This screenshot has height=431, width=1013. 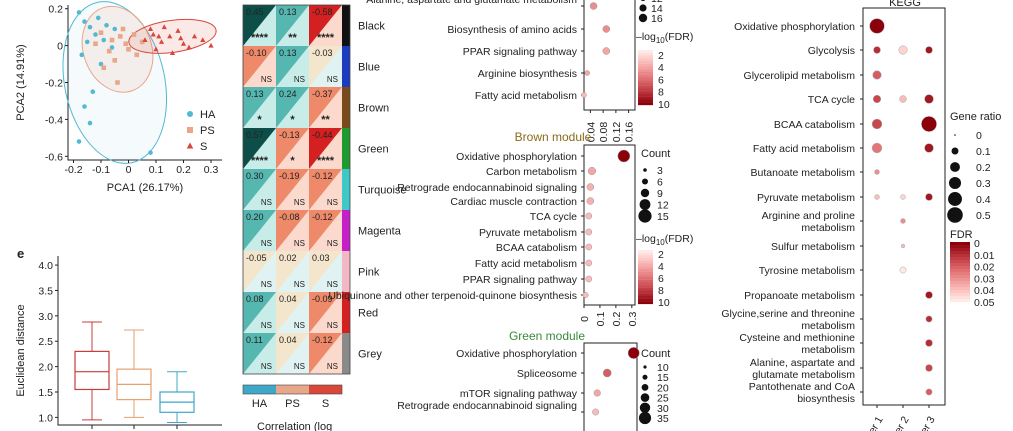 What do you see at coordinates (54, 120) in the screenshot?
I see `pca-ytick-label: -0.4` at bounding box center [54, 120].